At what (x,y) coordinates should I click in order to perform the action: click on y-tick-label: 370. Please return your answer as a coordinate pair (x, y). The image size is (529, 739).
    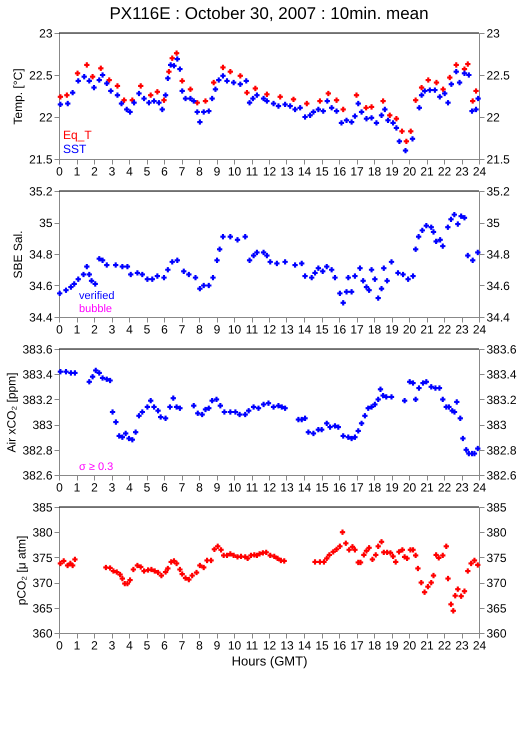
    Looking at the image, I should click on (42, 583).